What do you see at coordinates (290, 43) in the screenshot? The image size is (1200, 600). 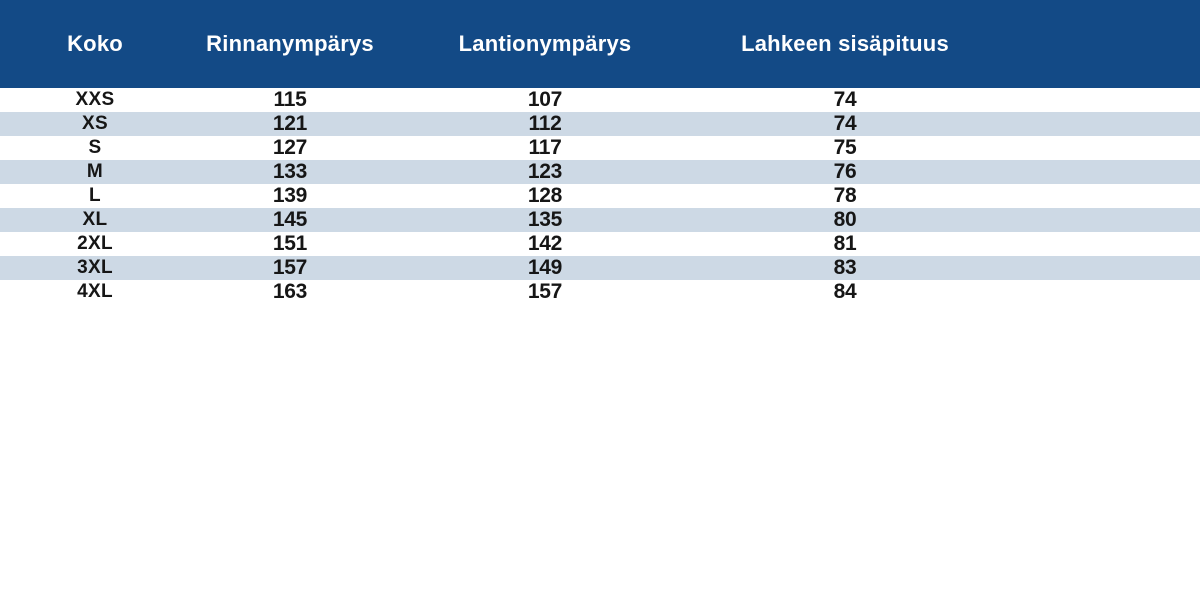 I see `column-header-chest-circumference: Rinnanympärys` at bounding box center [290, 43].